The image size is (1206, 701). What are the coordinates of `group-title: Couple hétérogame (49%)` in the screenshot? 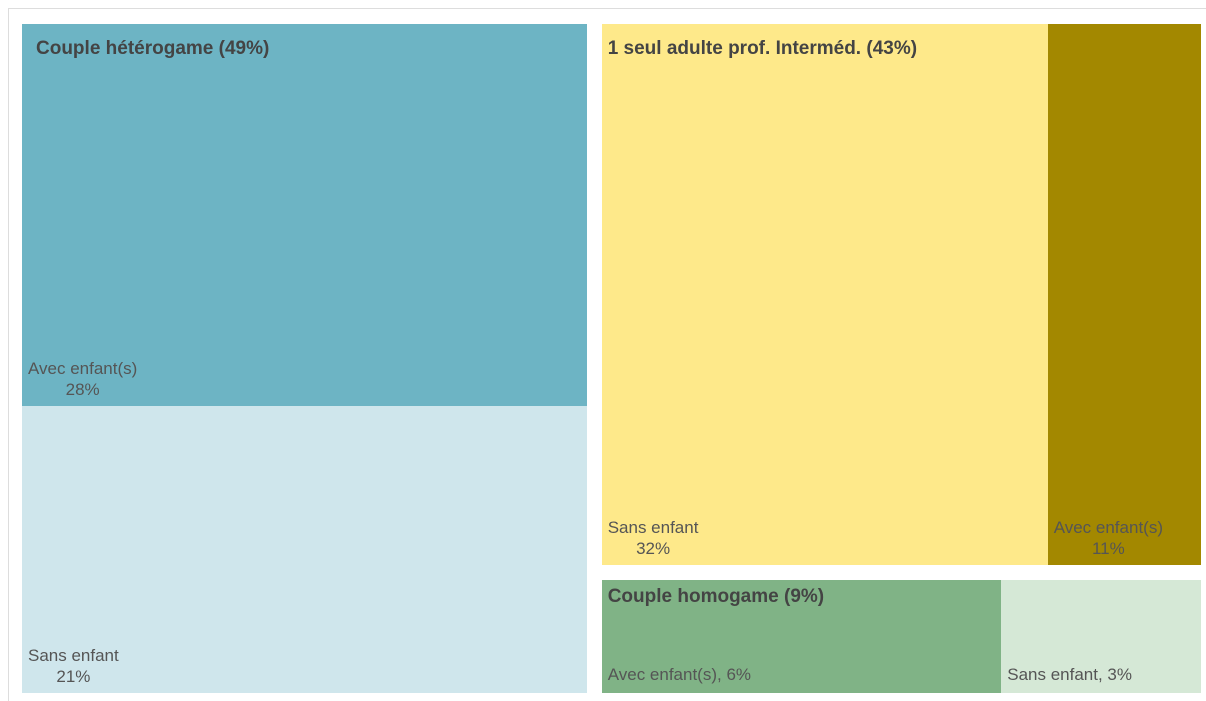 It's located at (153, 48).